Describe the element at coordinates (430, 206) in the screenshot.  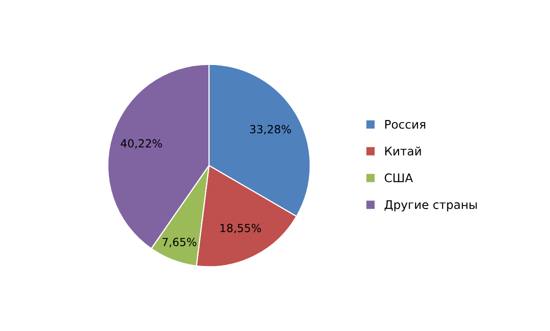
I see `legend-label: Другие страны` at that location.